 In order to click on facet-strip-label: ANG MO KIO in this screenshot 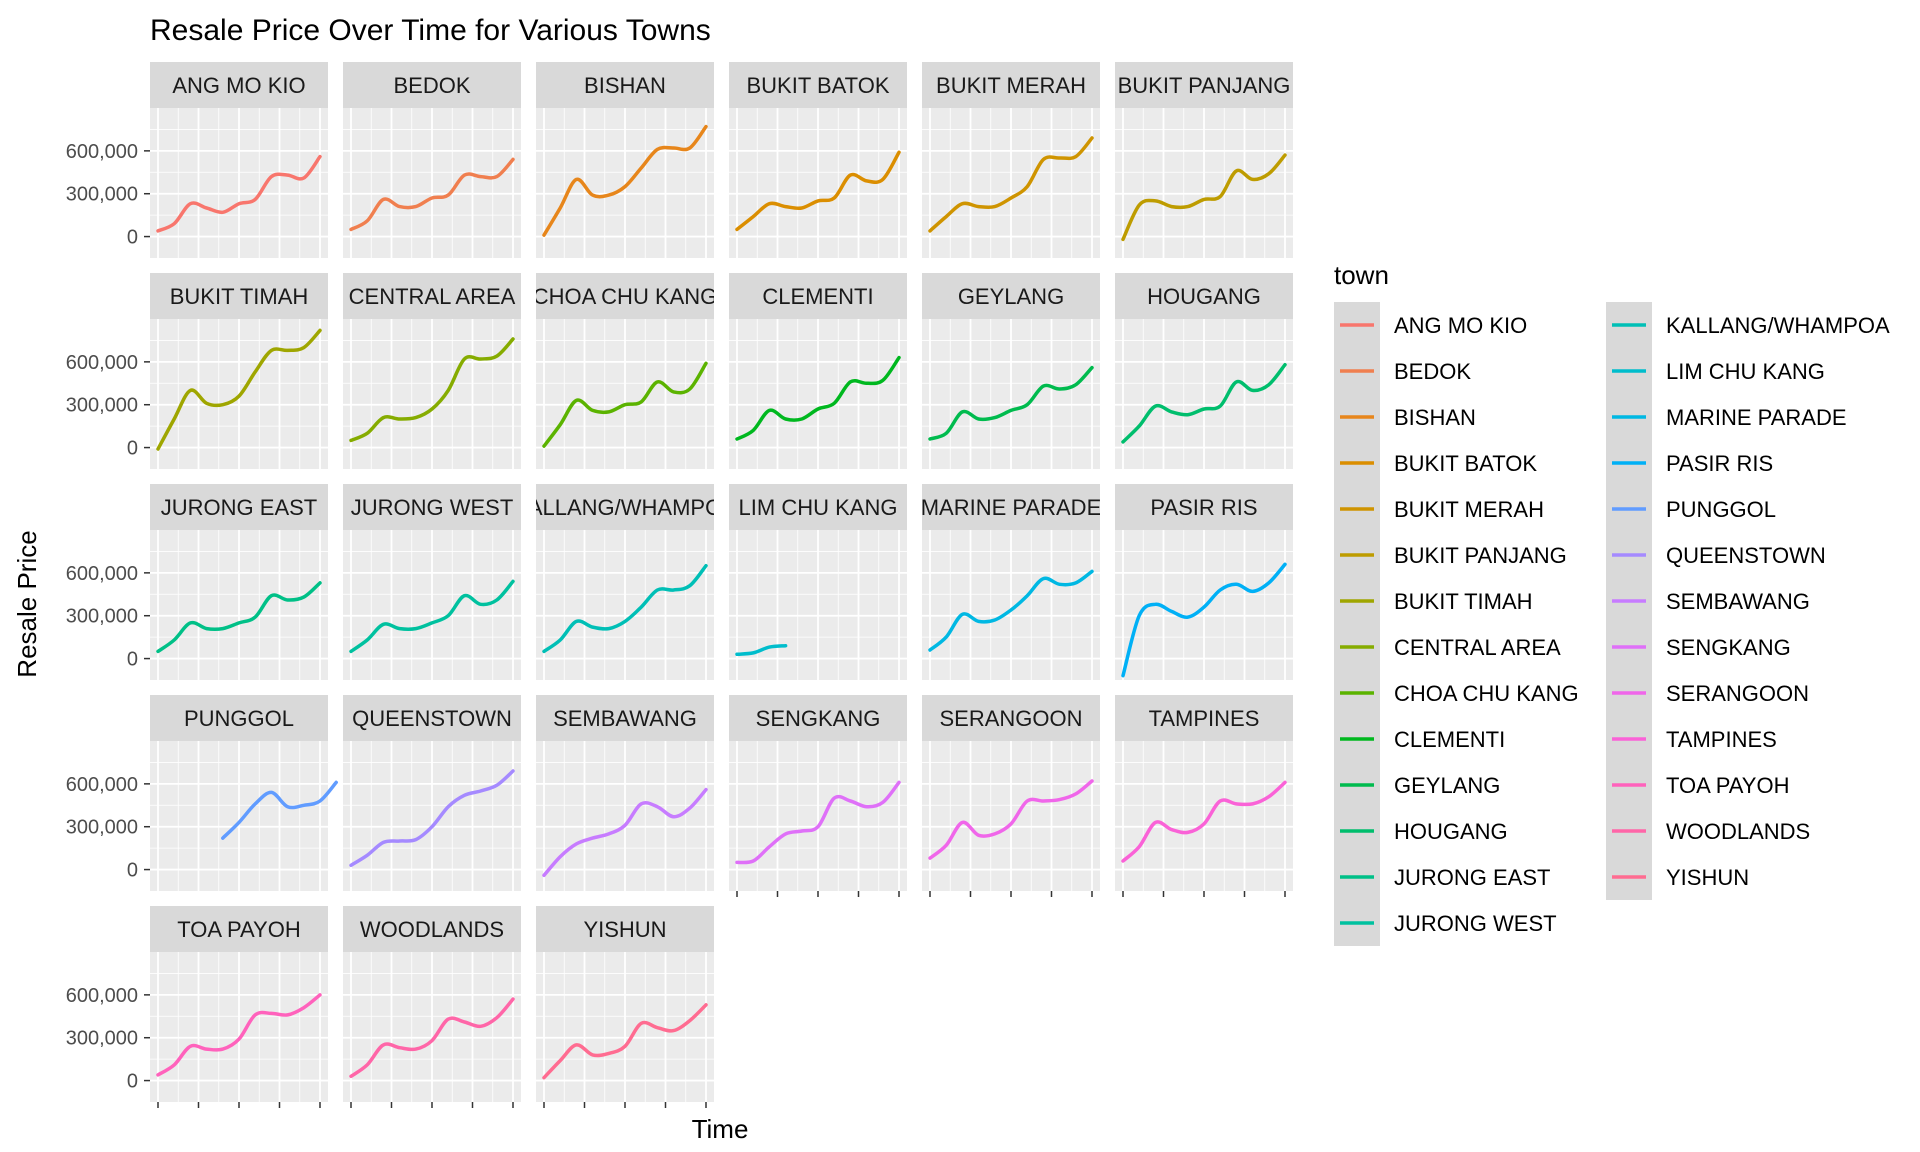, I will do `click(238, 85)`.